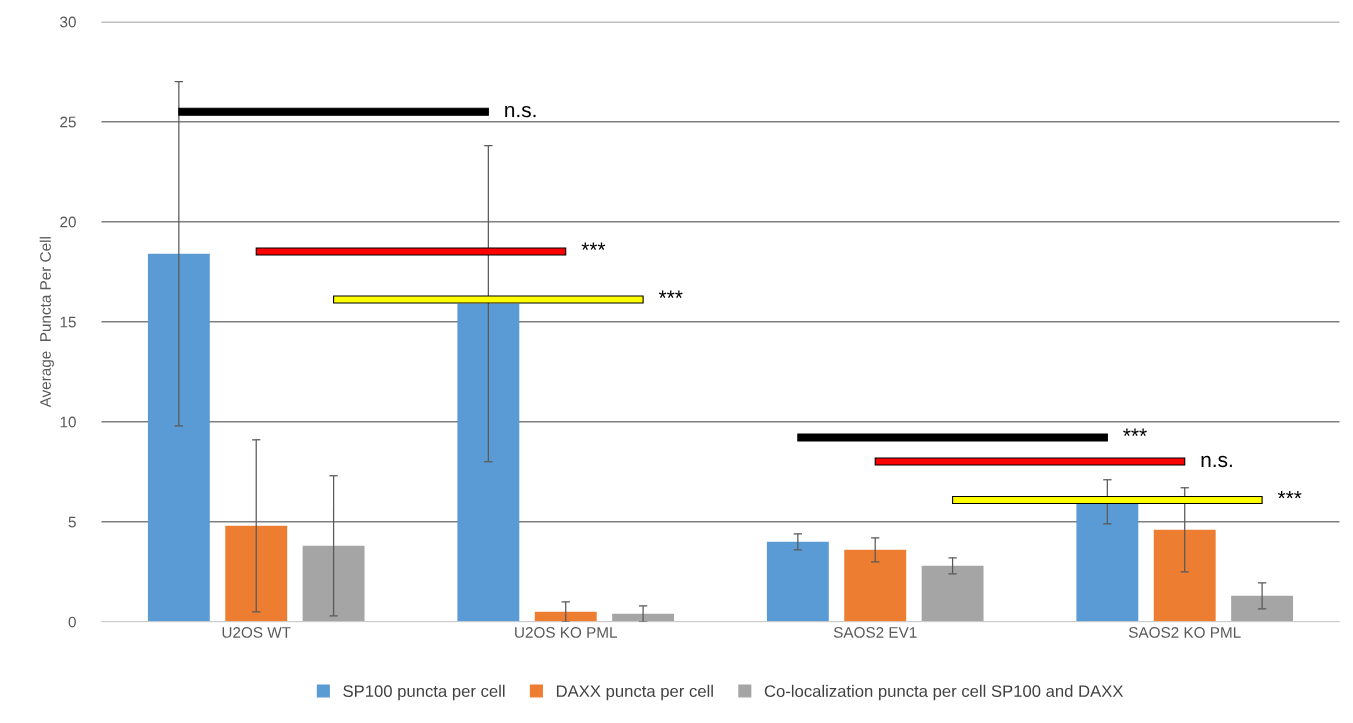 Image resolution: width=1353 pixels, height=723 pixels. Describe the element at coordinates (875, 632) in the screenshot. I see `x-tick-label: SAOS2 EV1` at that location.